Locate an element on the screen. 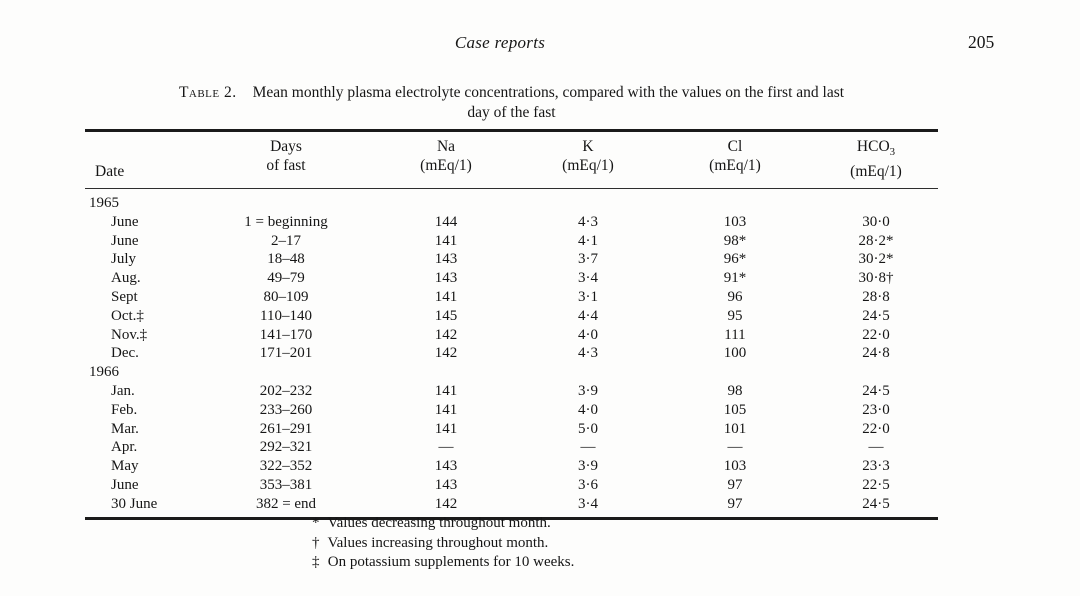 This screenshot has height=596, width=1080. col-header-days-of-fast: Days of fast is located at coordinates (286, 156).